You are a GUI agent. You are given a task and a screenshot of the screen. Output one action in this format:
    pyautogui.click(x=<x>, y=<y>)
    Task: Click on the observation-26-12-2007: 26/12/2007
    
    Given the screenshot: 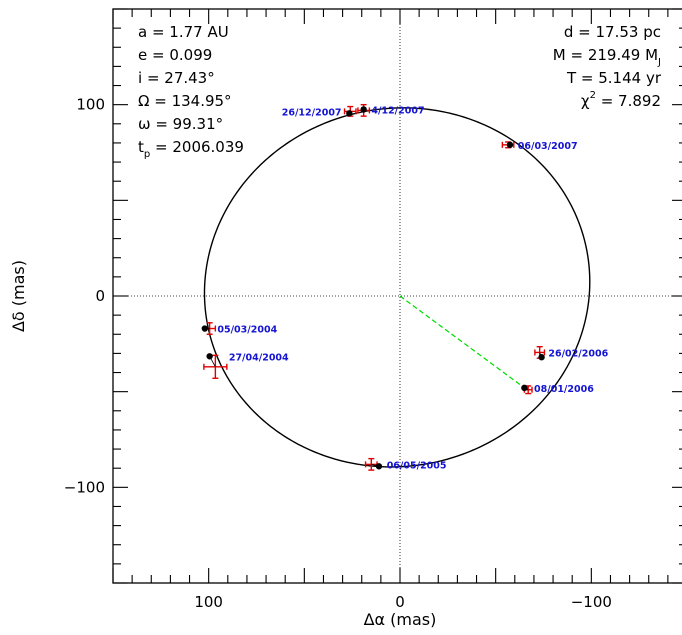 What is the action you would take?
    pyautogui.click(x=319, y=111)
    